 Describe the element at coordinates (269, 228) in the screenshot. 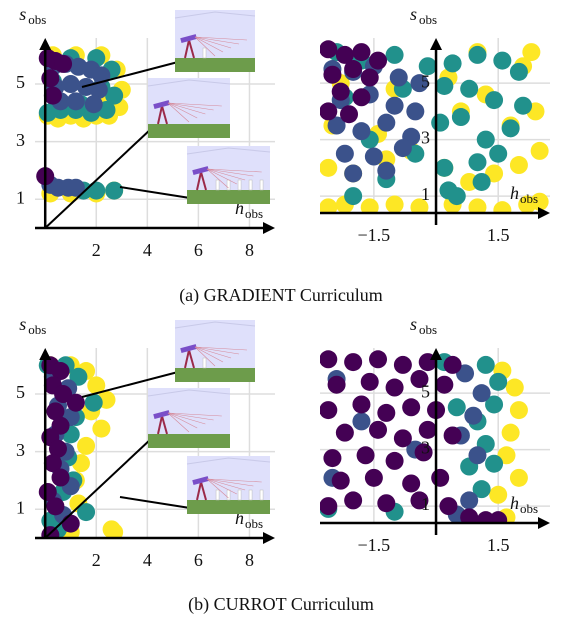

I see `x-axis-arrow` at that location.